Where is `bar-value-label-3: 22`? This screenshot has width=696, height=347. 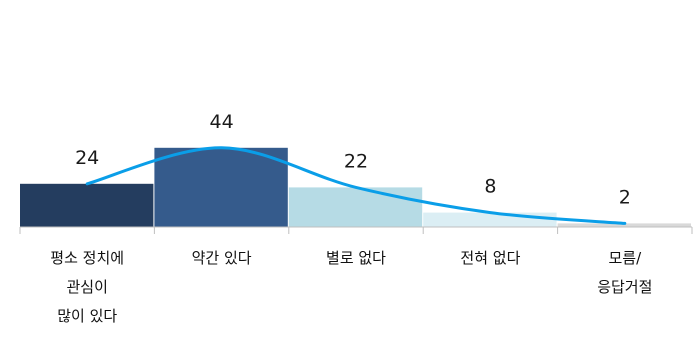 bar-value-label-3: 22 is located at coordinates (356, 161).